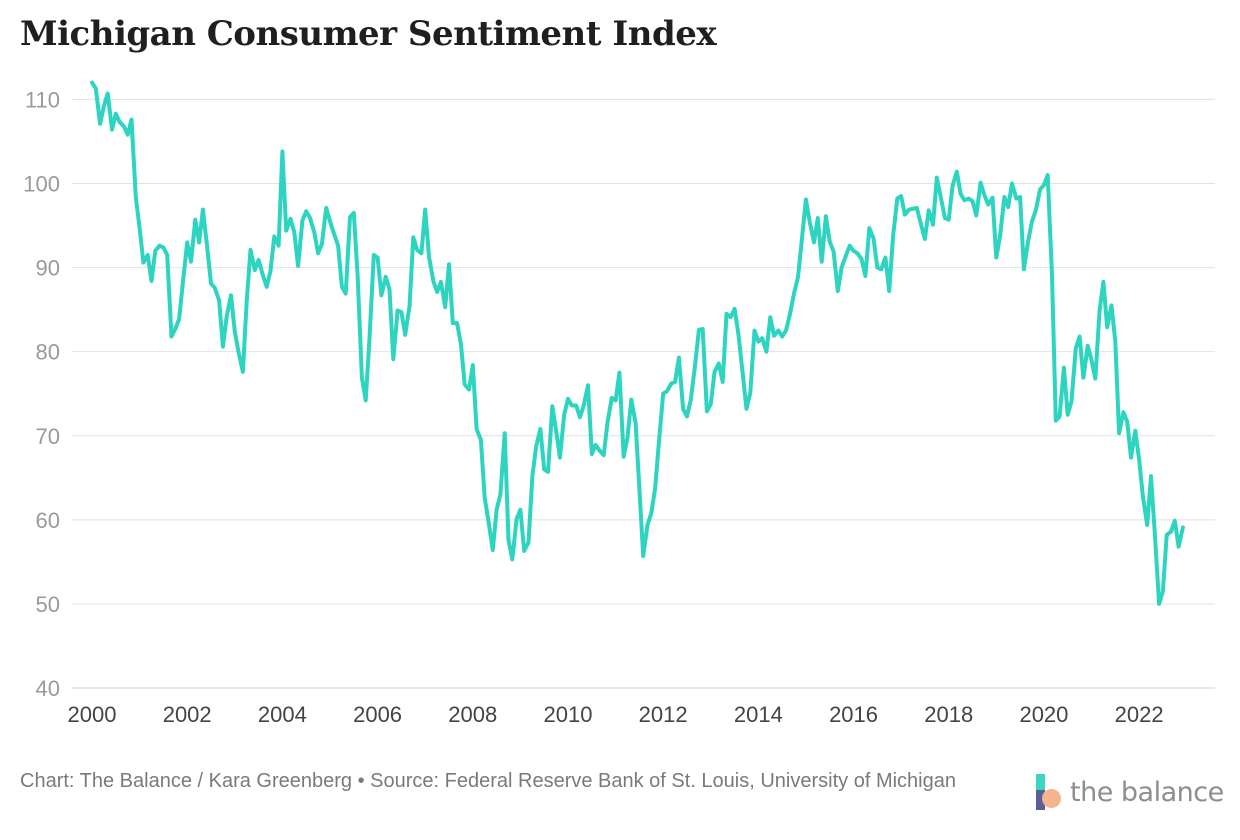 The width and height of the screenshot is (1240, 840). What do you see at coordinates (1048, 792) in the screenshot?
I see `the-balance-logo-icon` at bounding box center [1048, 792].